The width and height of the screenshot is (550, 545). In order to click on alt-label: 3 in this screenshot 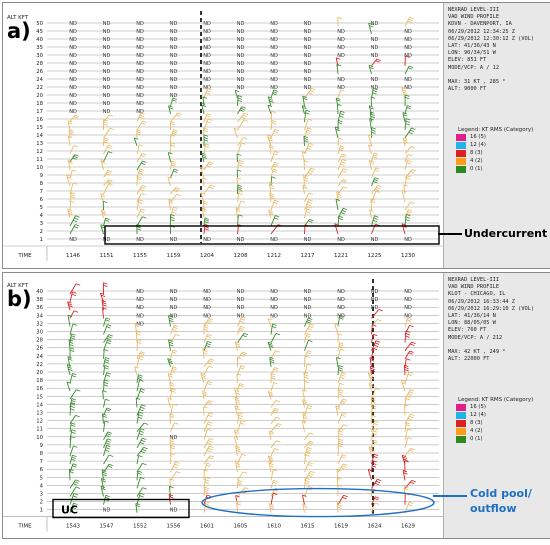, I will do `click(41, 495)`.